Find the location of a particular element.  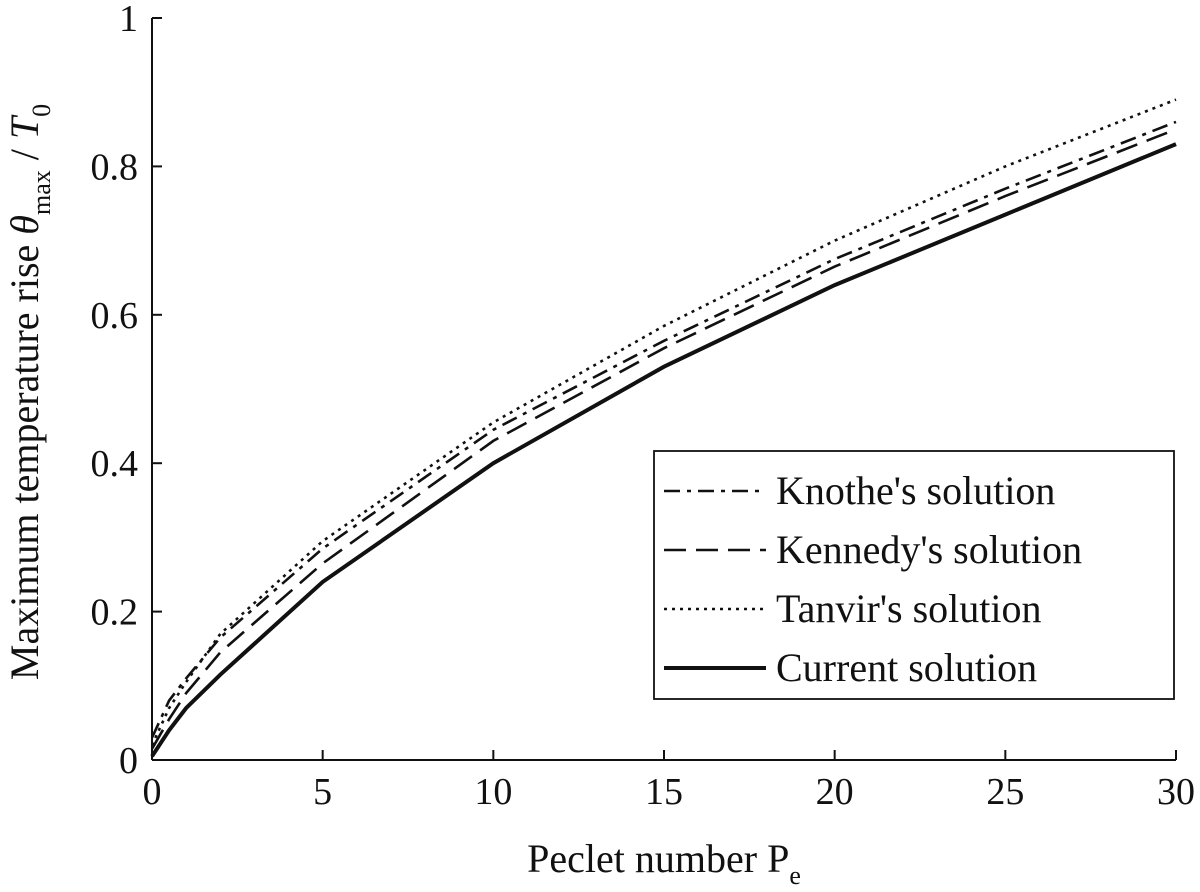

x-tick-label: 0 is located at coordinates (152, 792).